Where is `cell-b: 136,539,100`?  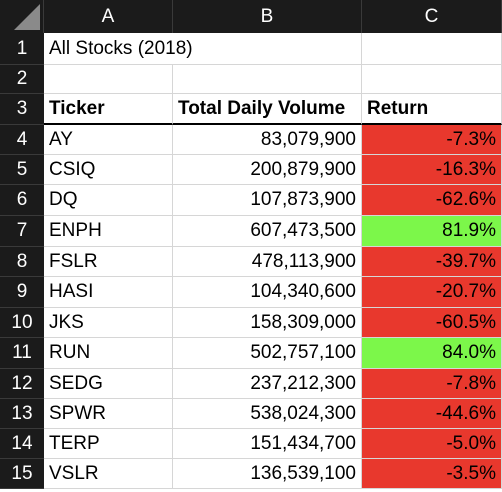
cell-b: 136,539,100 is located at coordinates (267, 474).